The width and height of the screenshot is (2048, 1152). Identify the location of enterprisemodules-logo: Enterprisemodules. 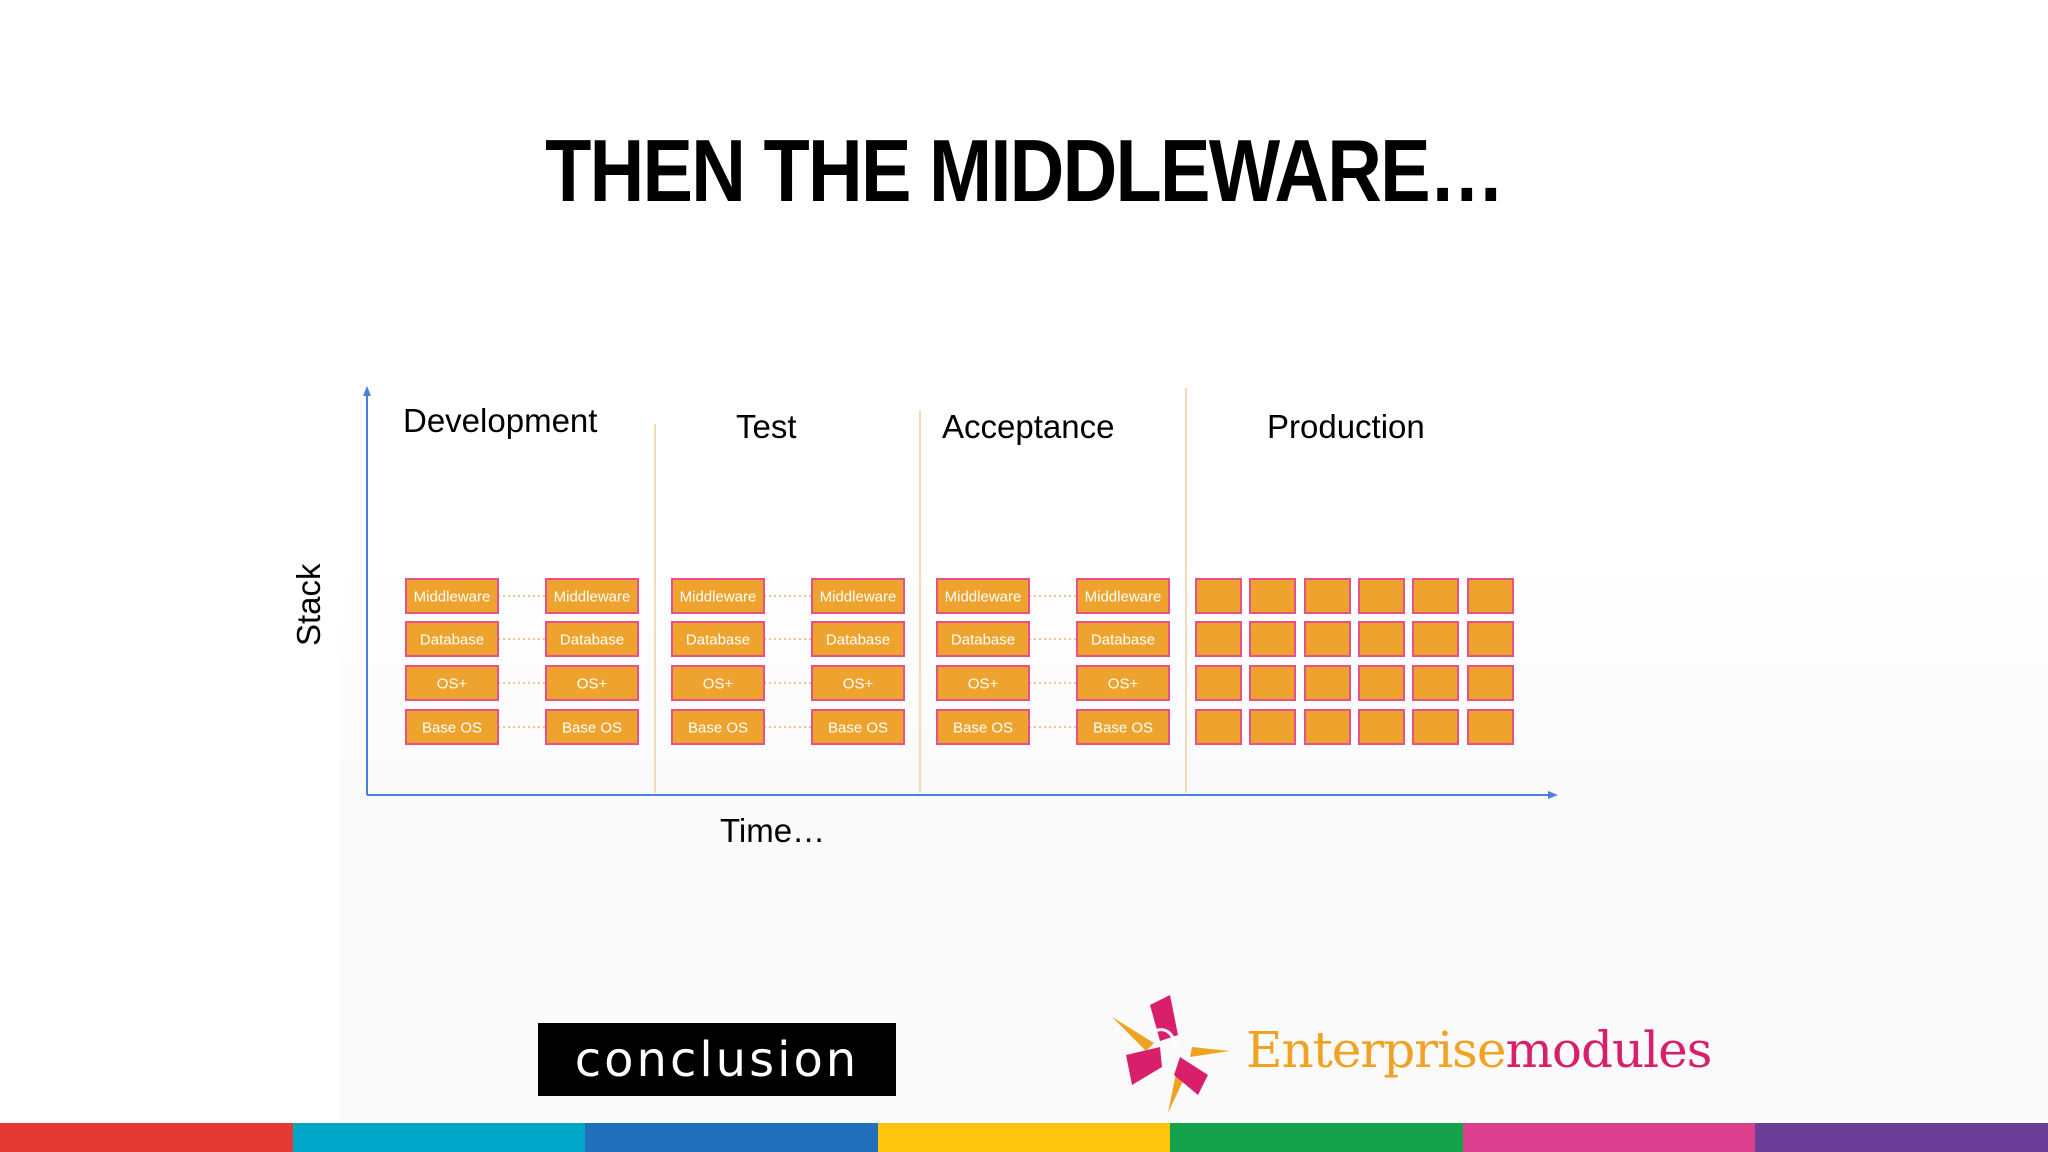
(1411, 1057).